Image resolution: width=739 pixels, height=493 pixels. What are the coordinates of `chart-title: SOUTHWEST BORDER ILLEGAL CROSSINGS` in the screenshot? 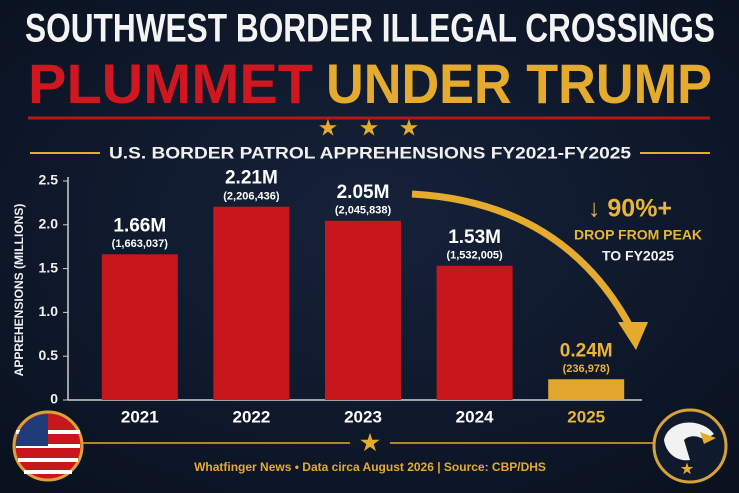 It's located at (370, 29).